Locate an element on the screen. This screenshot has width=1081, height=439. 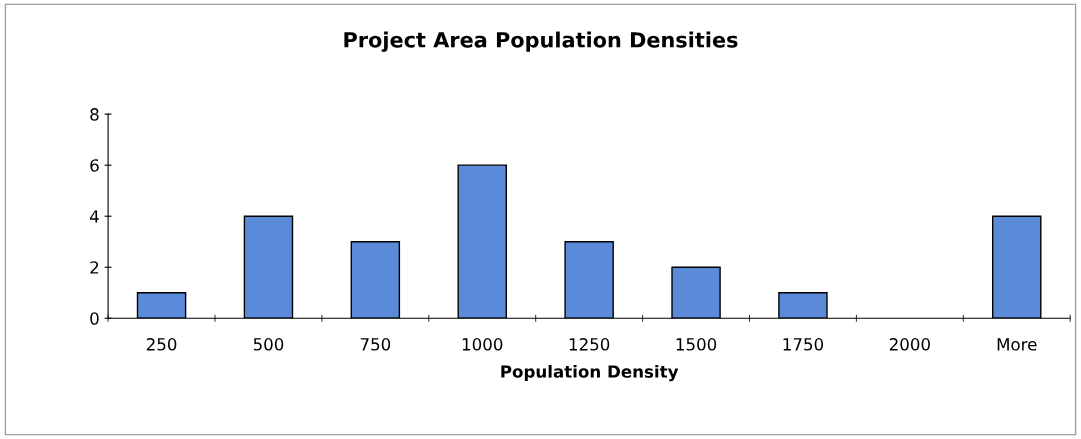
y-tick-label: 8 is located at coordinates (94, 114).